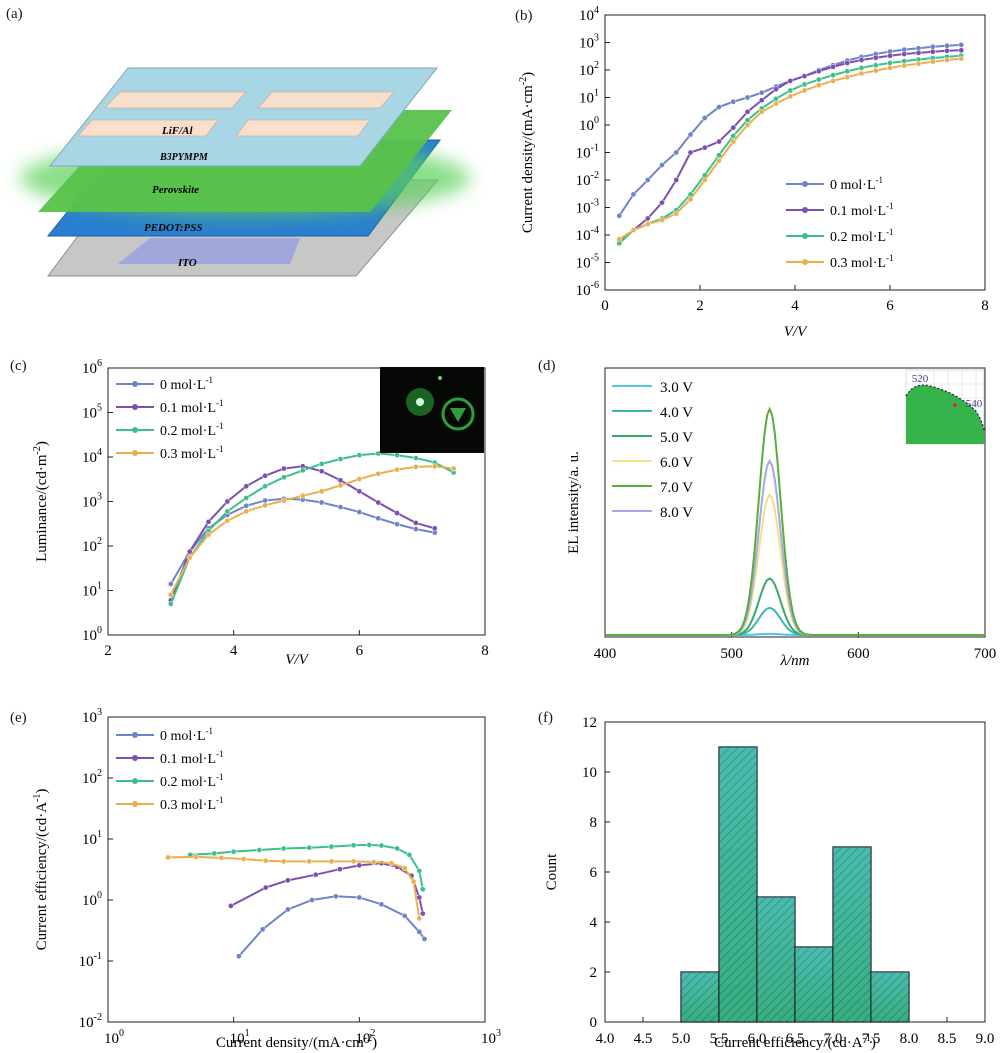 The width and height of the screenshot is (1003, 1053). What do you see at coordinates (589, 773) in the screenshot?
I see `y-tick-label: 10` at bounding box center [589, 773].